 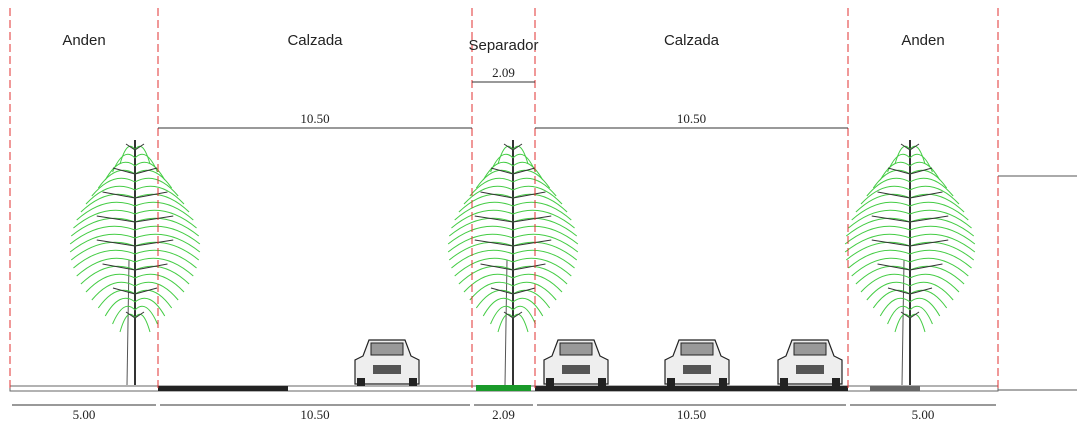 What do you see at coordinates (697, 349) in the screenshot?
I see `car-window` at bounding box center [697, 349].